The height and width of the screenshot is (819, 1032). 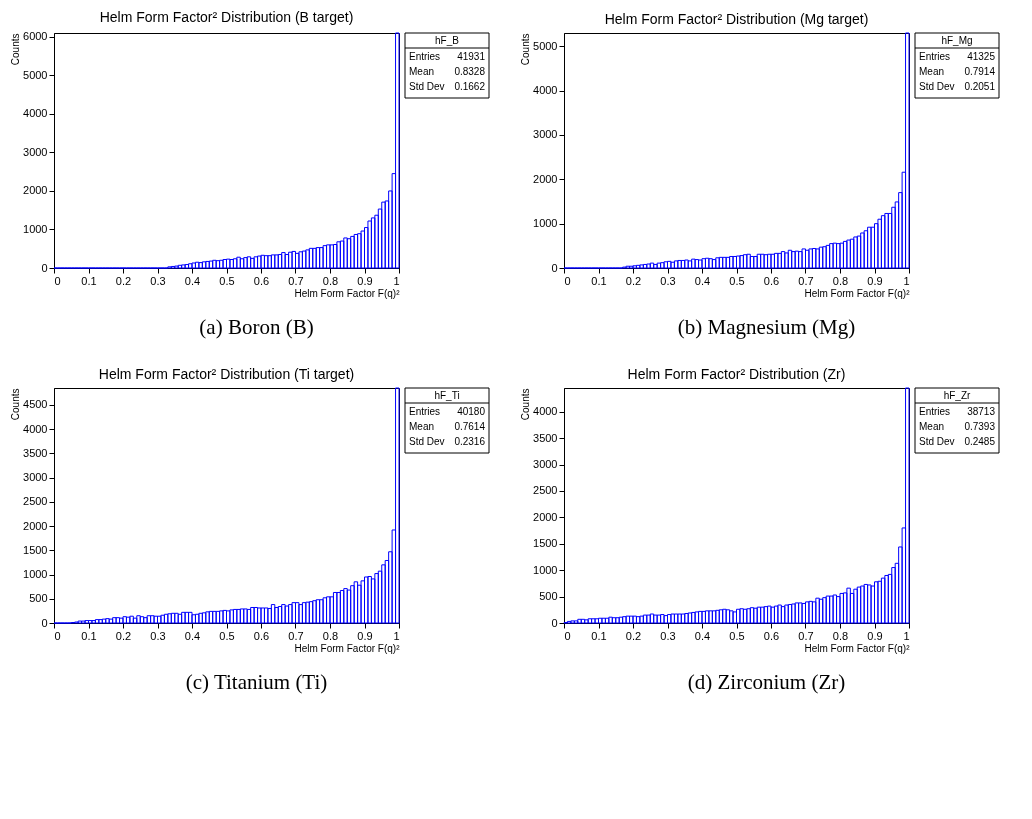 What do you see at coordinates (957, 40) in the screenshot?
I see `text: hF_Mg` at bounding box center [957, 40].